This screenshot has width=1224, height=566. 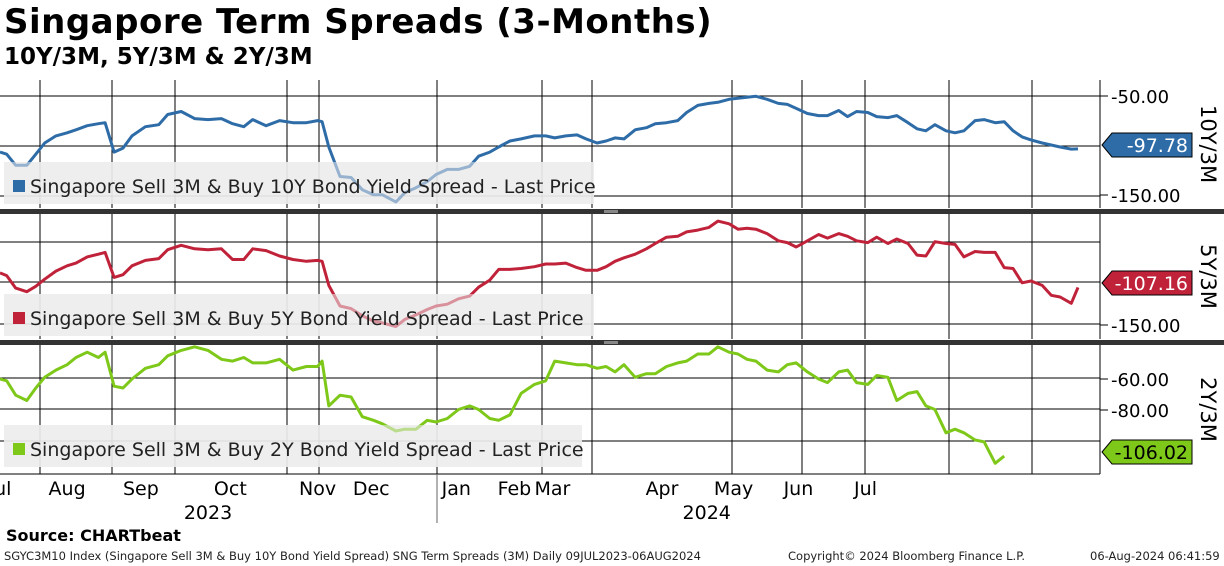 What do you see at coordinates (552, 489) in the screenshot?
I see `x-month-label: Mar` at bounding box center [552, 489].